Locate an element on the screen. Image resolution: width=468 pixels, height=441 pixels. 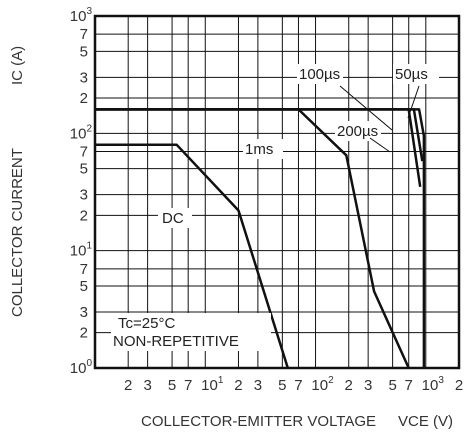
x-tick-label: 10³ is located at coordinates (433, 384).